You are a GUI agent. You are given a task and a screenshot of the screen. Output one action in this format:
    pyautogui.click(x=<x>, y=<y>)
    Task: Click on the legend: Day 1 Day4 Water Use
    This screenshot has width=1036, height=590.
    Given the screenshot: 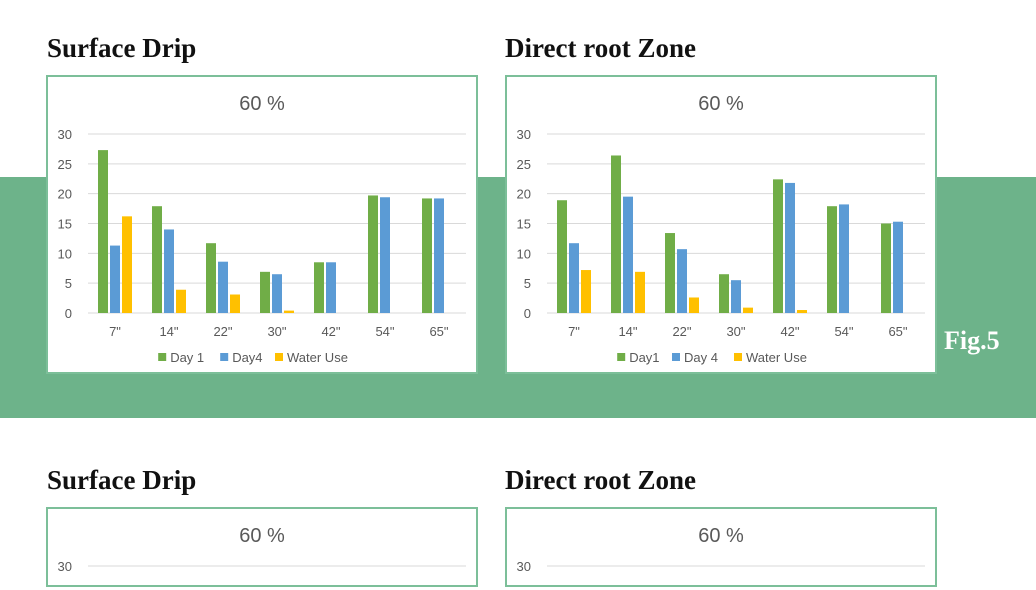 What is the action you would take?
    pyautogui.click(x=253, y=357)
    